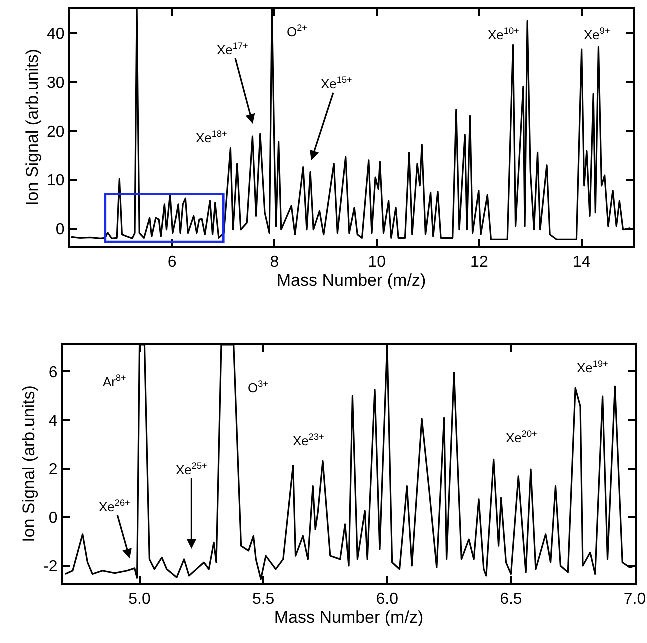 The image size is (647, 643). What do you see at coordinates (56, 35) in the screenshot?
I see `y-tick-label: 40` at bounding box center [56, 35].